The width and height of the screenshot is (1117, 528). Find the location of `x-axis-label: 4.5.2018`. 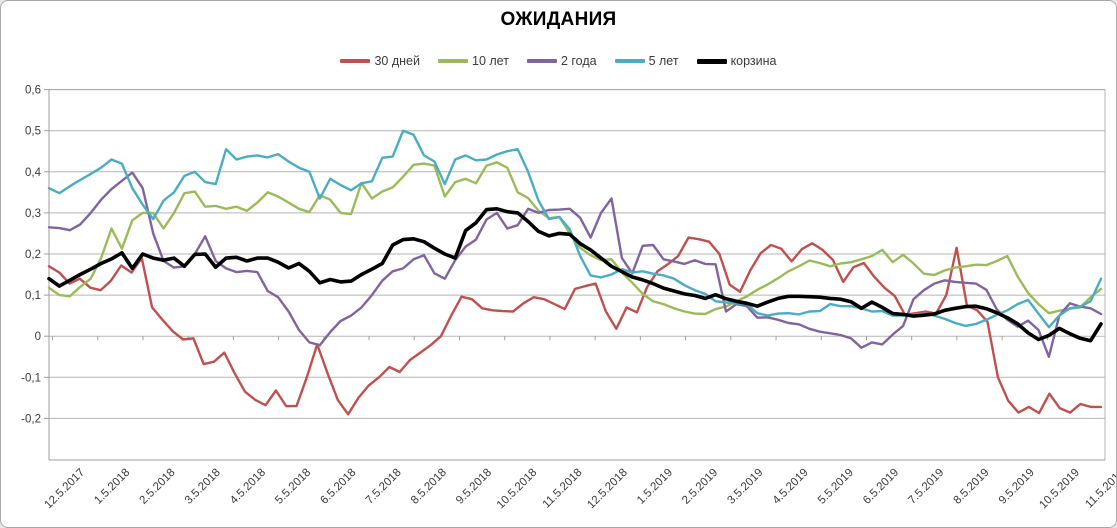

x-axis-label: 4.5.2018 is located at coordinates (248, 487).